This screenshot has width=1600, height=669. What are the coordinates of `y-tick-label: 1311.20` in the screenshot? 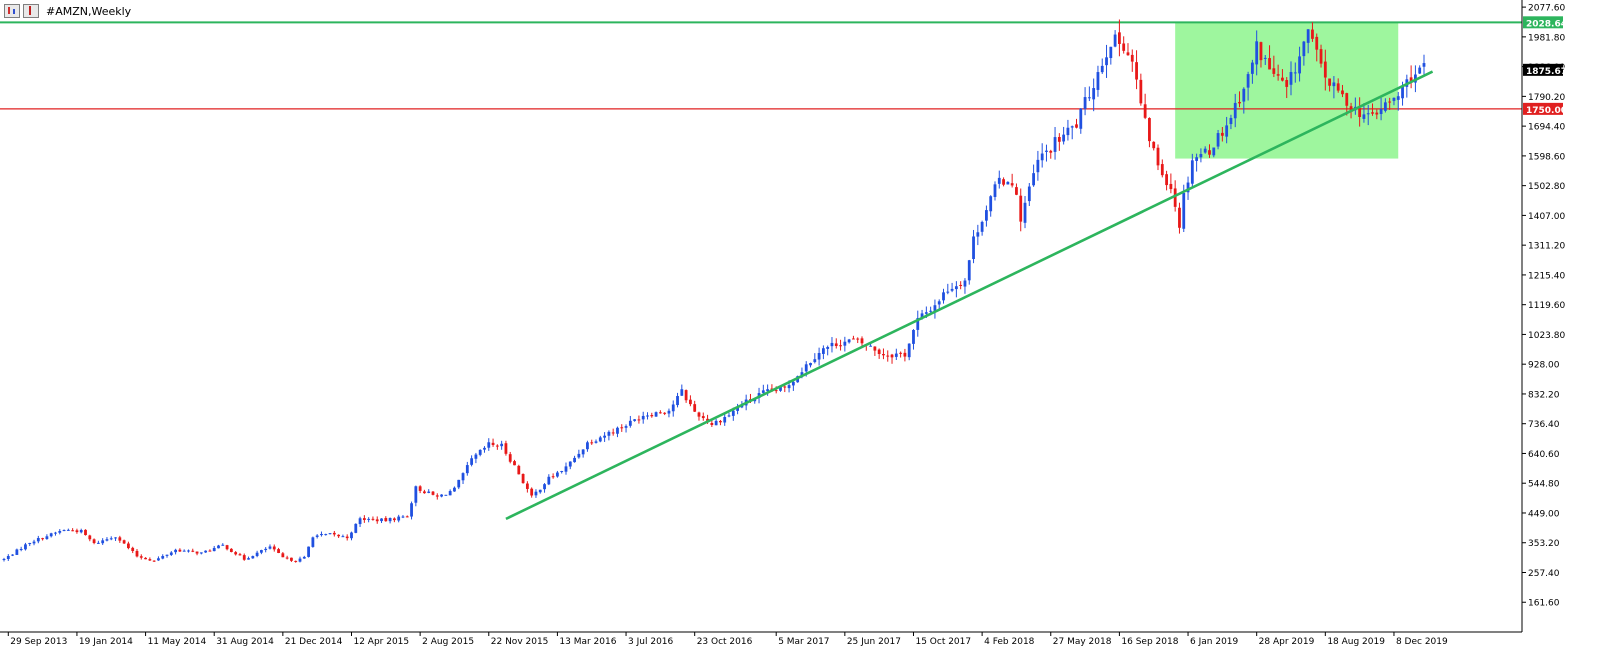 It's located at (1546, 247).